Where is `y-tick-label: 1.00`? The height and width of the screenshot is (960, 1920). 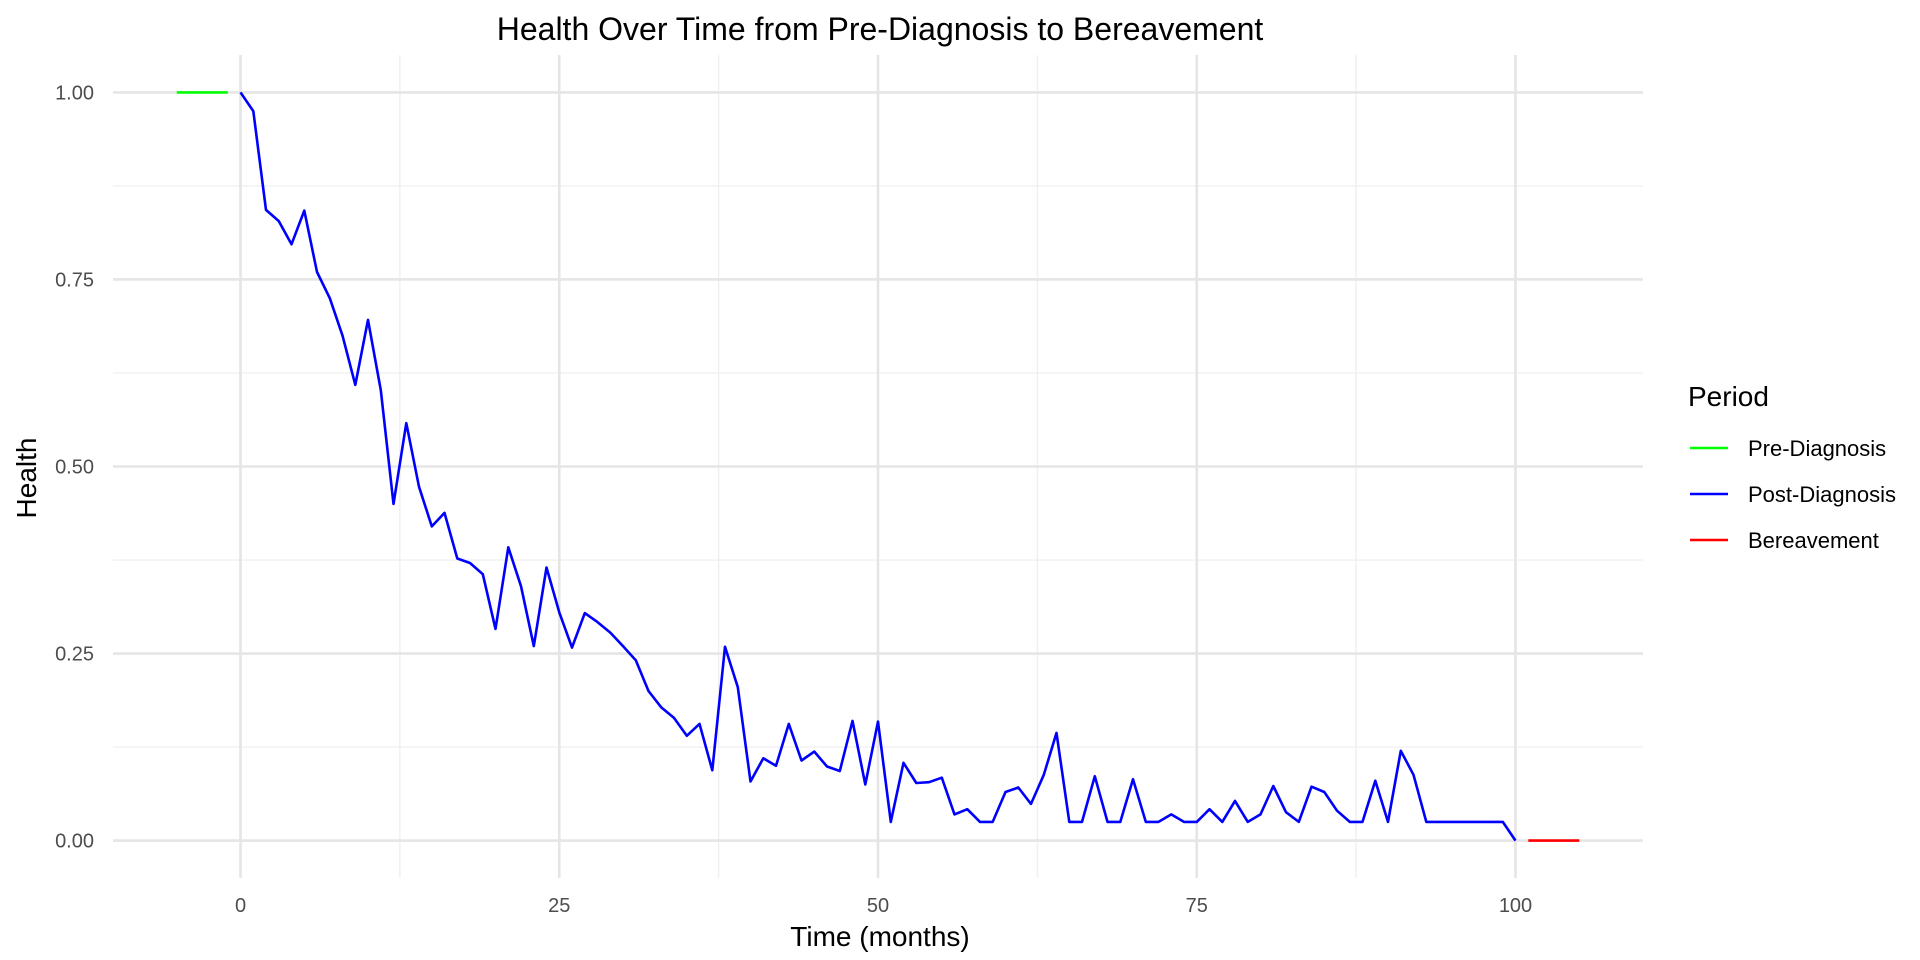 y-tick-label: 1.00 is located at coordinates (74, 93).